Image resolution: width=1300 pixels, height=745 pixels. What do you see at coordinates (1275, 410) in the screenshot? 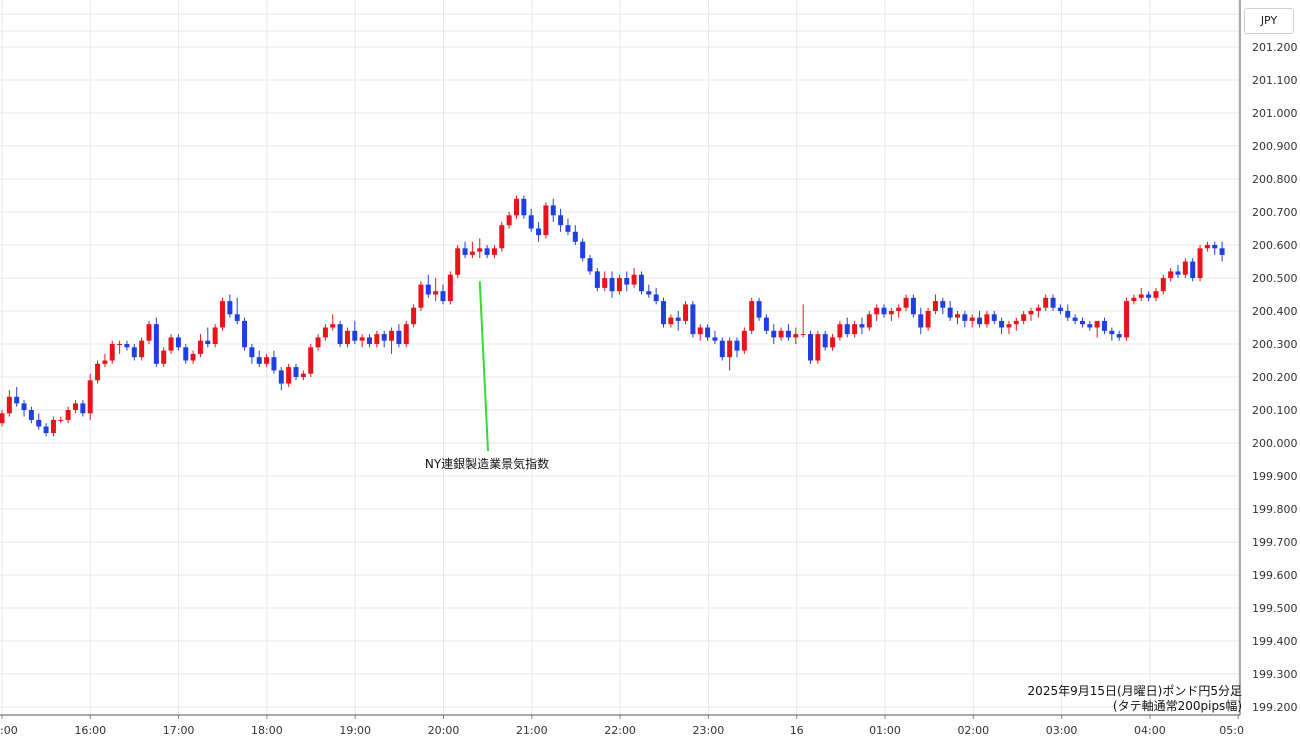
I see `y-tick-label: 200.100` at bounding box center [1275, 410].